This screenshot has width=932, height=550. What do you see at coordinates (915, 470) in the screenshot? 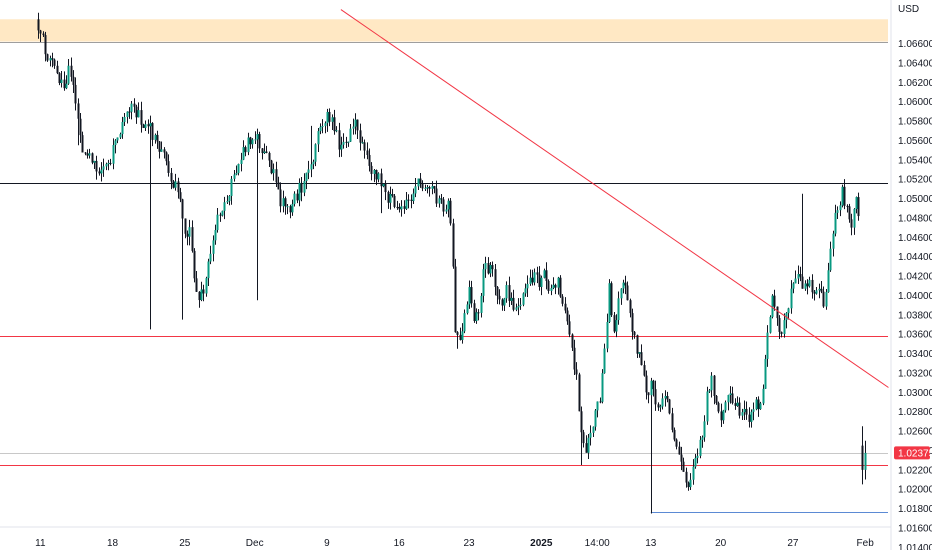
I see `price-tick-label: 1.02200` at bounding box center [915, 470].